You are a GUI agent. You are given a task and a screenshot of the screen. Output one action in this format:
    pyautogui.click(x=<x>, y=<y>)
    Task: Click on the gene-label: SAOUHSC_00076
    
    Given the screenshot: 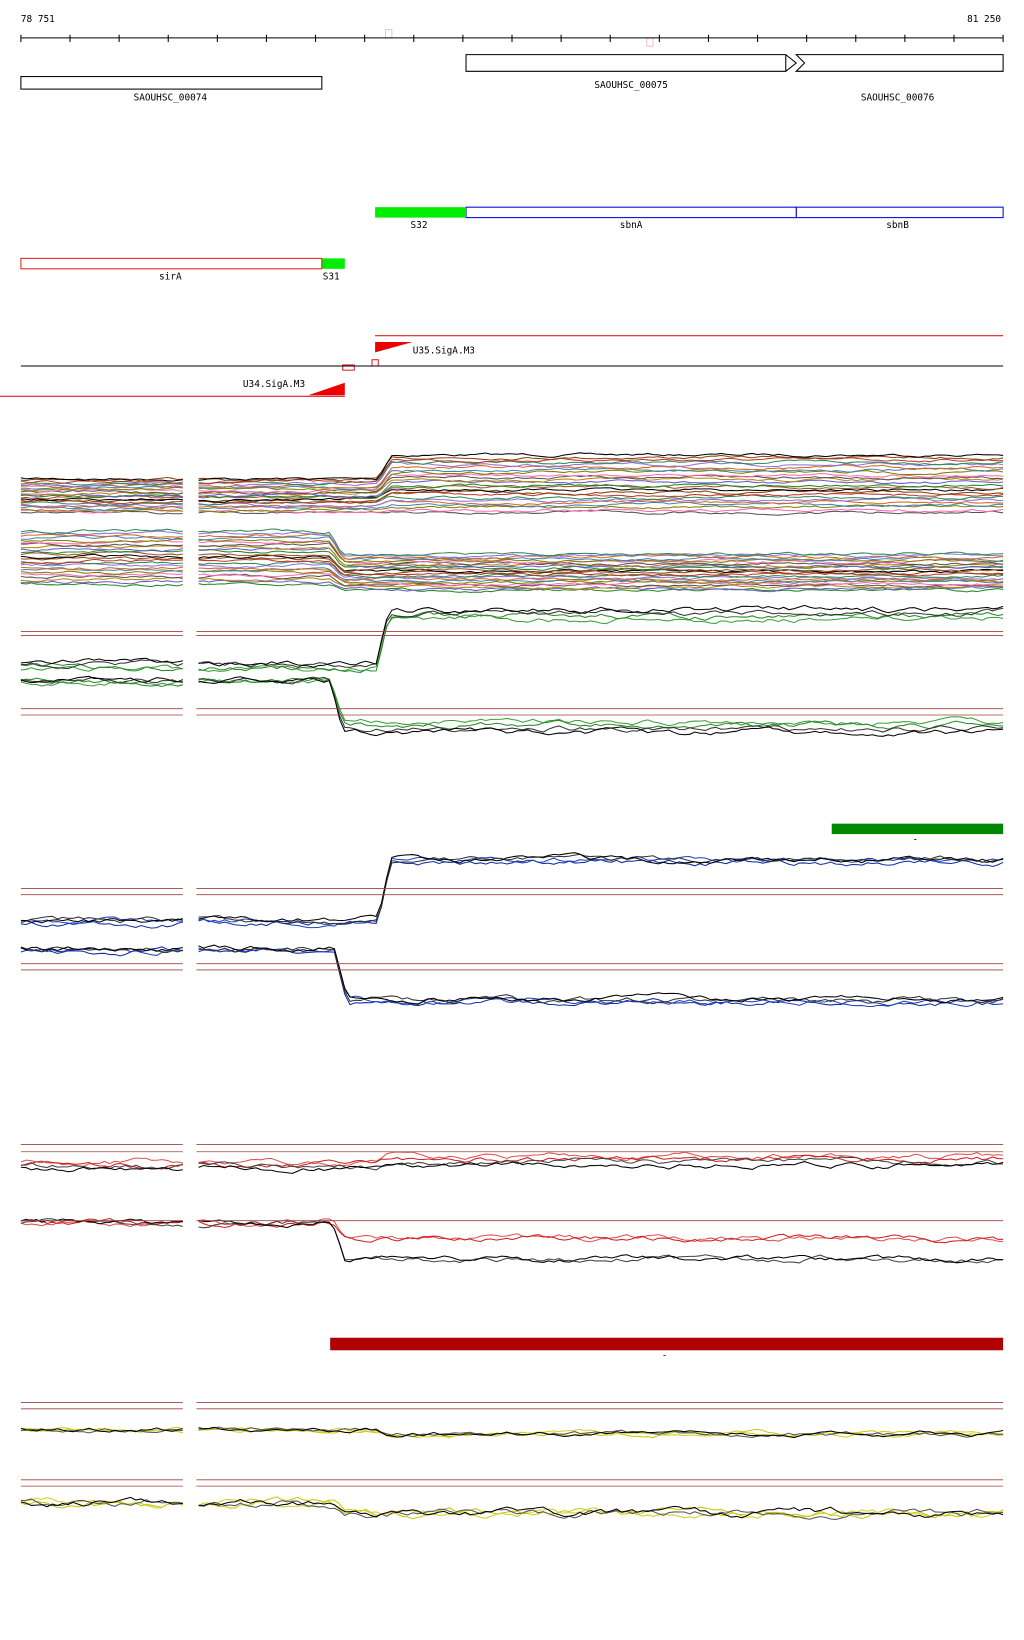 What is the action you would take?
    pyautogui.click(x=898, y=98)
    